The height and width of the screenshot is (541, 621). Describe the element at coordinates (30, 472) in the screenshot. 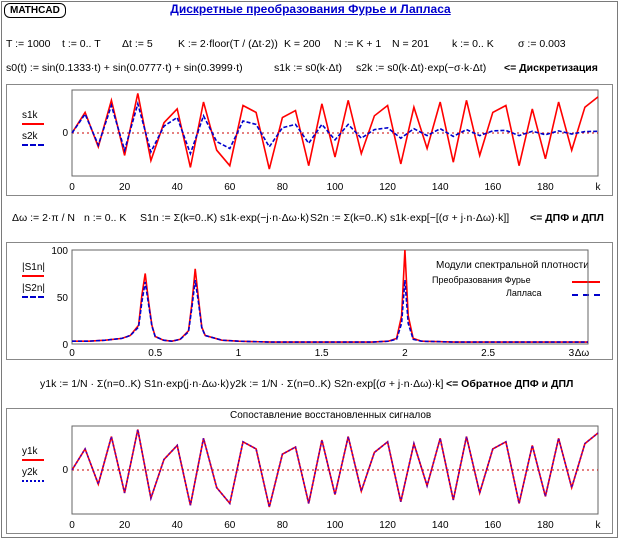

I see `legend-y2: y2k` at that location.